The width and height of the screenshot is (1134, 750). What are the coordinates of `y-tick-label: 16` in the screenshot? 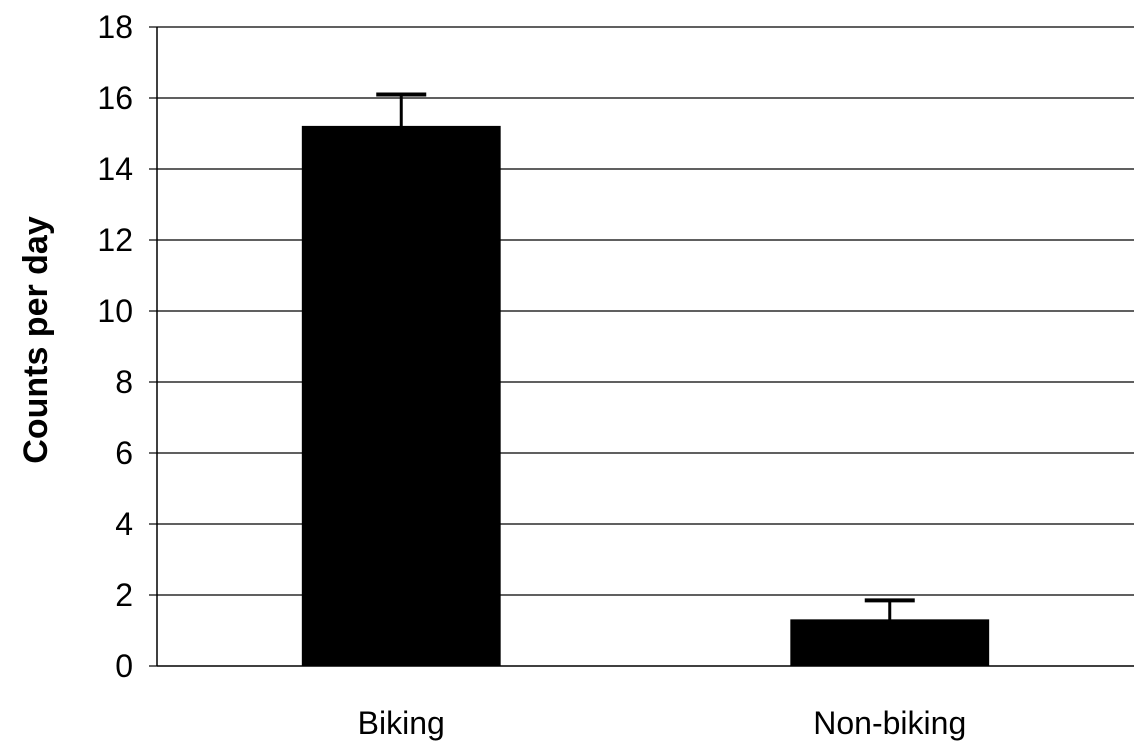 It's located at (115, 98).